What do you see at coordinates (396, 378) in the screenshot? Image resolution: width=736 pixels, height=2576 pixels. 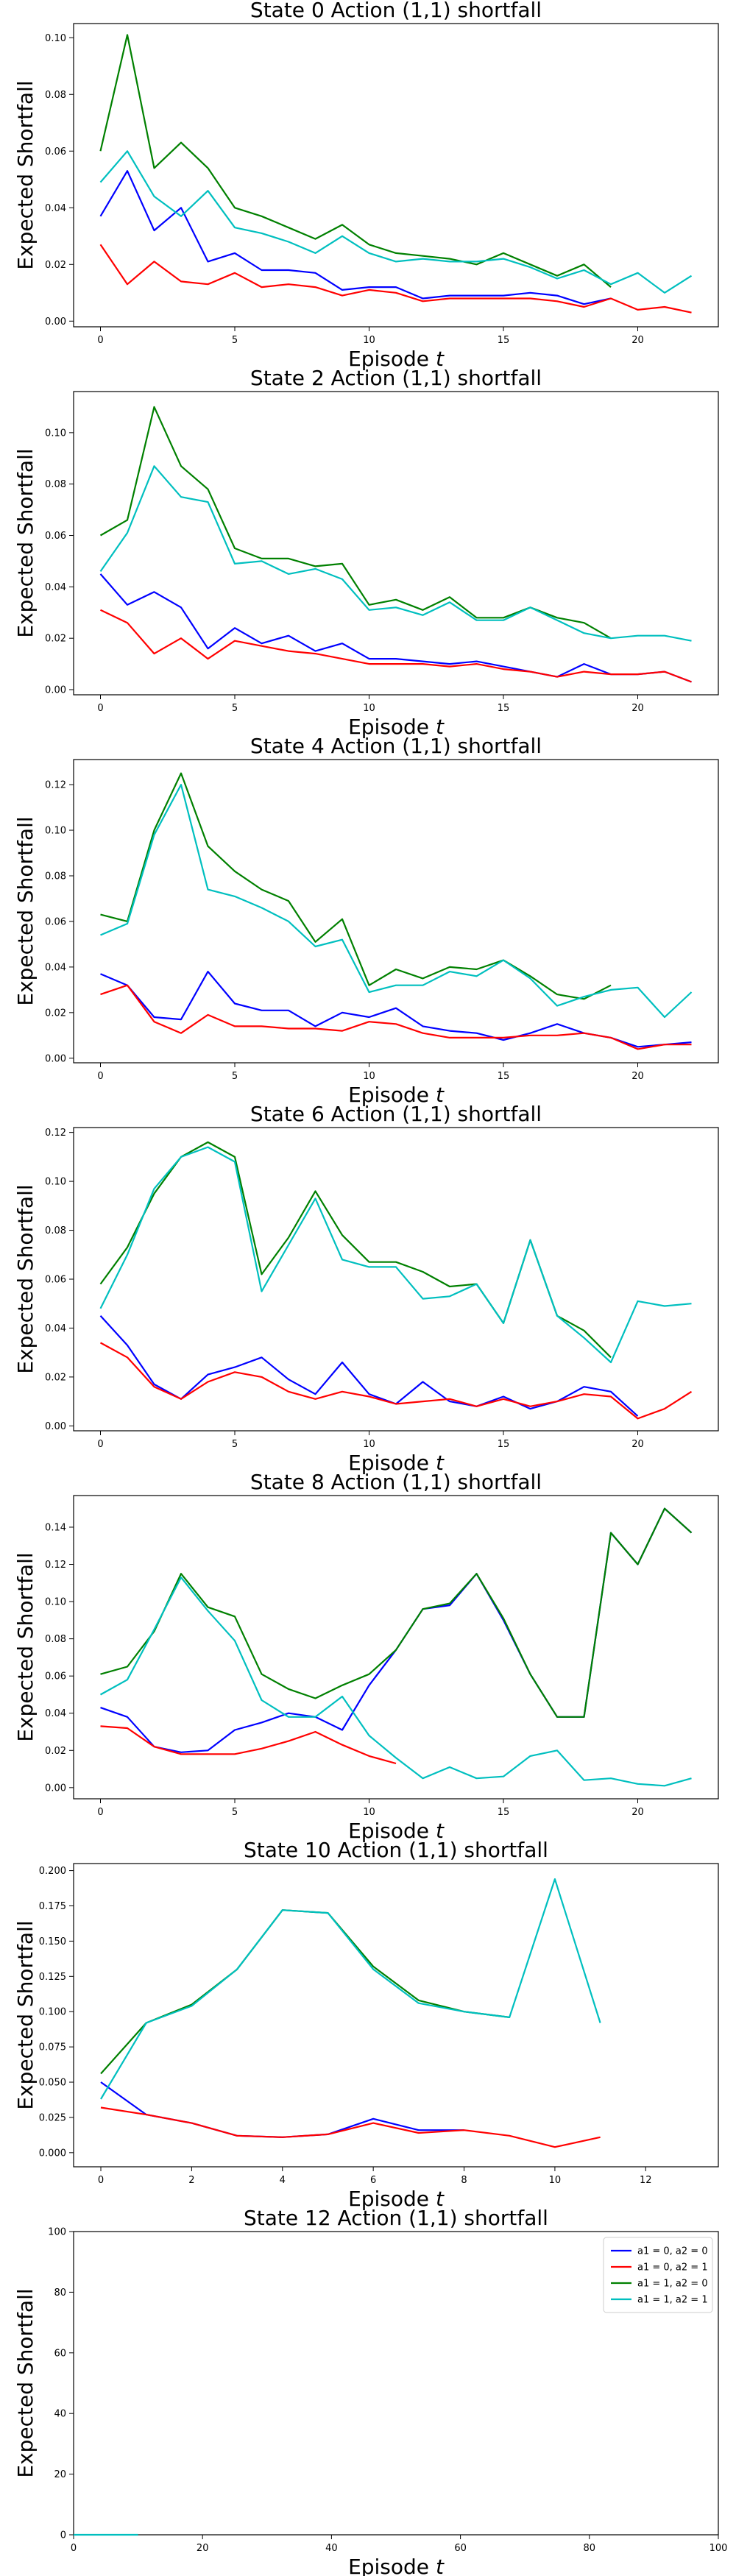 I see `chart-title: State 2 Action (1,1) shortfall` at bounding box center [396, 378].